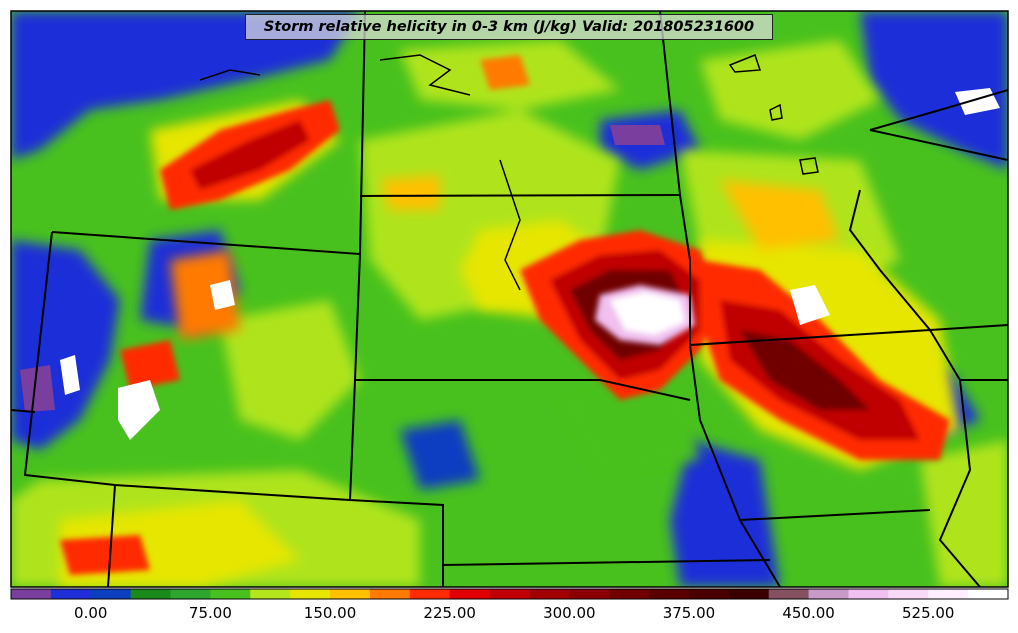 The height and width of the screenshot is (633, 1018). Describe the element at coordinates (449, 613) in the screenshot. I see `colorbar-tick-label: 225.00` at that location.